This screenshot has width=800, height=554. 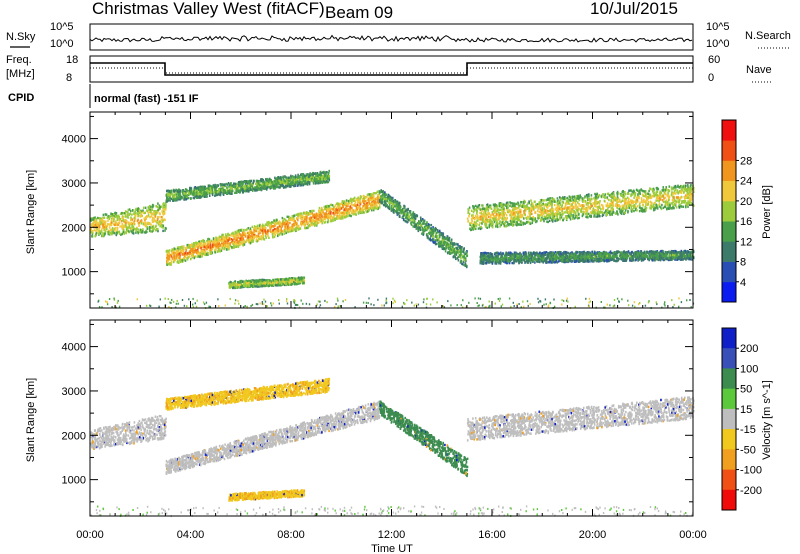 What do you see at coordinates (746, 202) in the screenshot?
I see `power-colorbar-tick-label: 20` at bounding box center [746, 202].